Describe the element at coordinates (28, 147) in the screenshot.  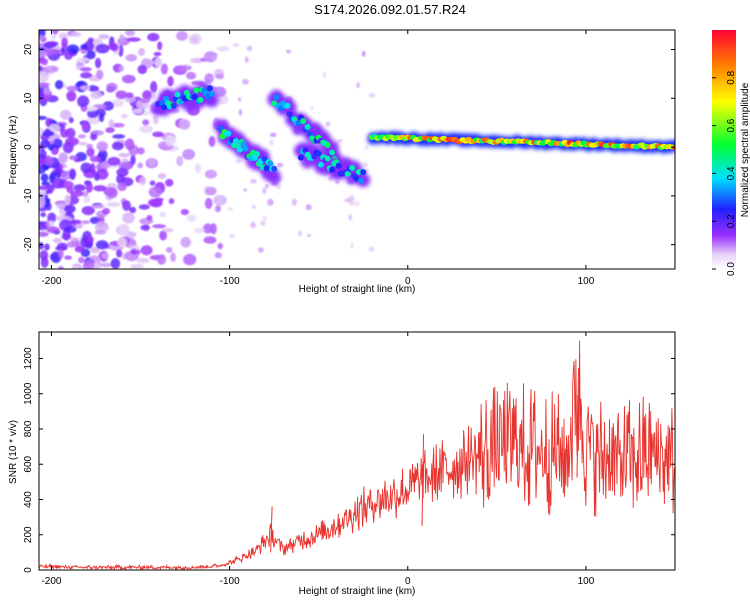
I see `y-tick-label: 0` at that location.